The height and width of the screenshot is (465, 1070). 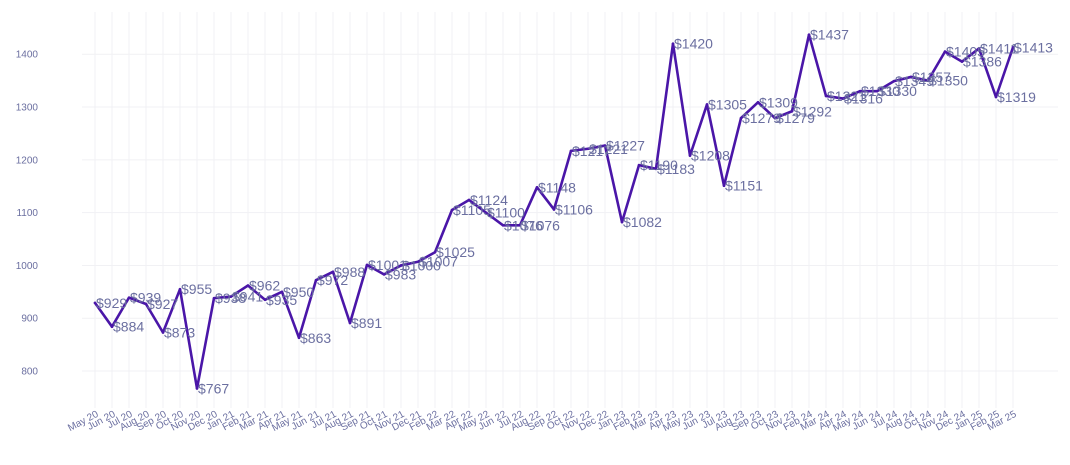 What do you see at coordinates (247, 297) in the screenshot?
I see `data-label: $941` at bounding box center [247, 297].